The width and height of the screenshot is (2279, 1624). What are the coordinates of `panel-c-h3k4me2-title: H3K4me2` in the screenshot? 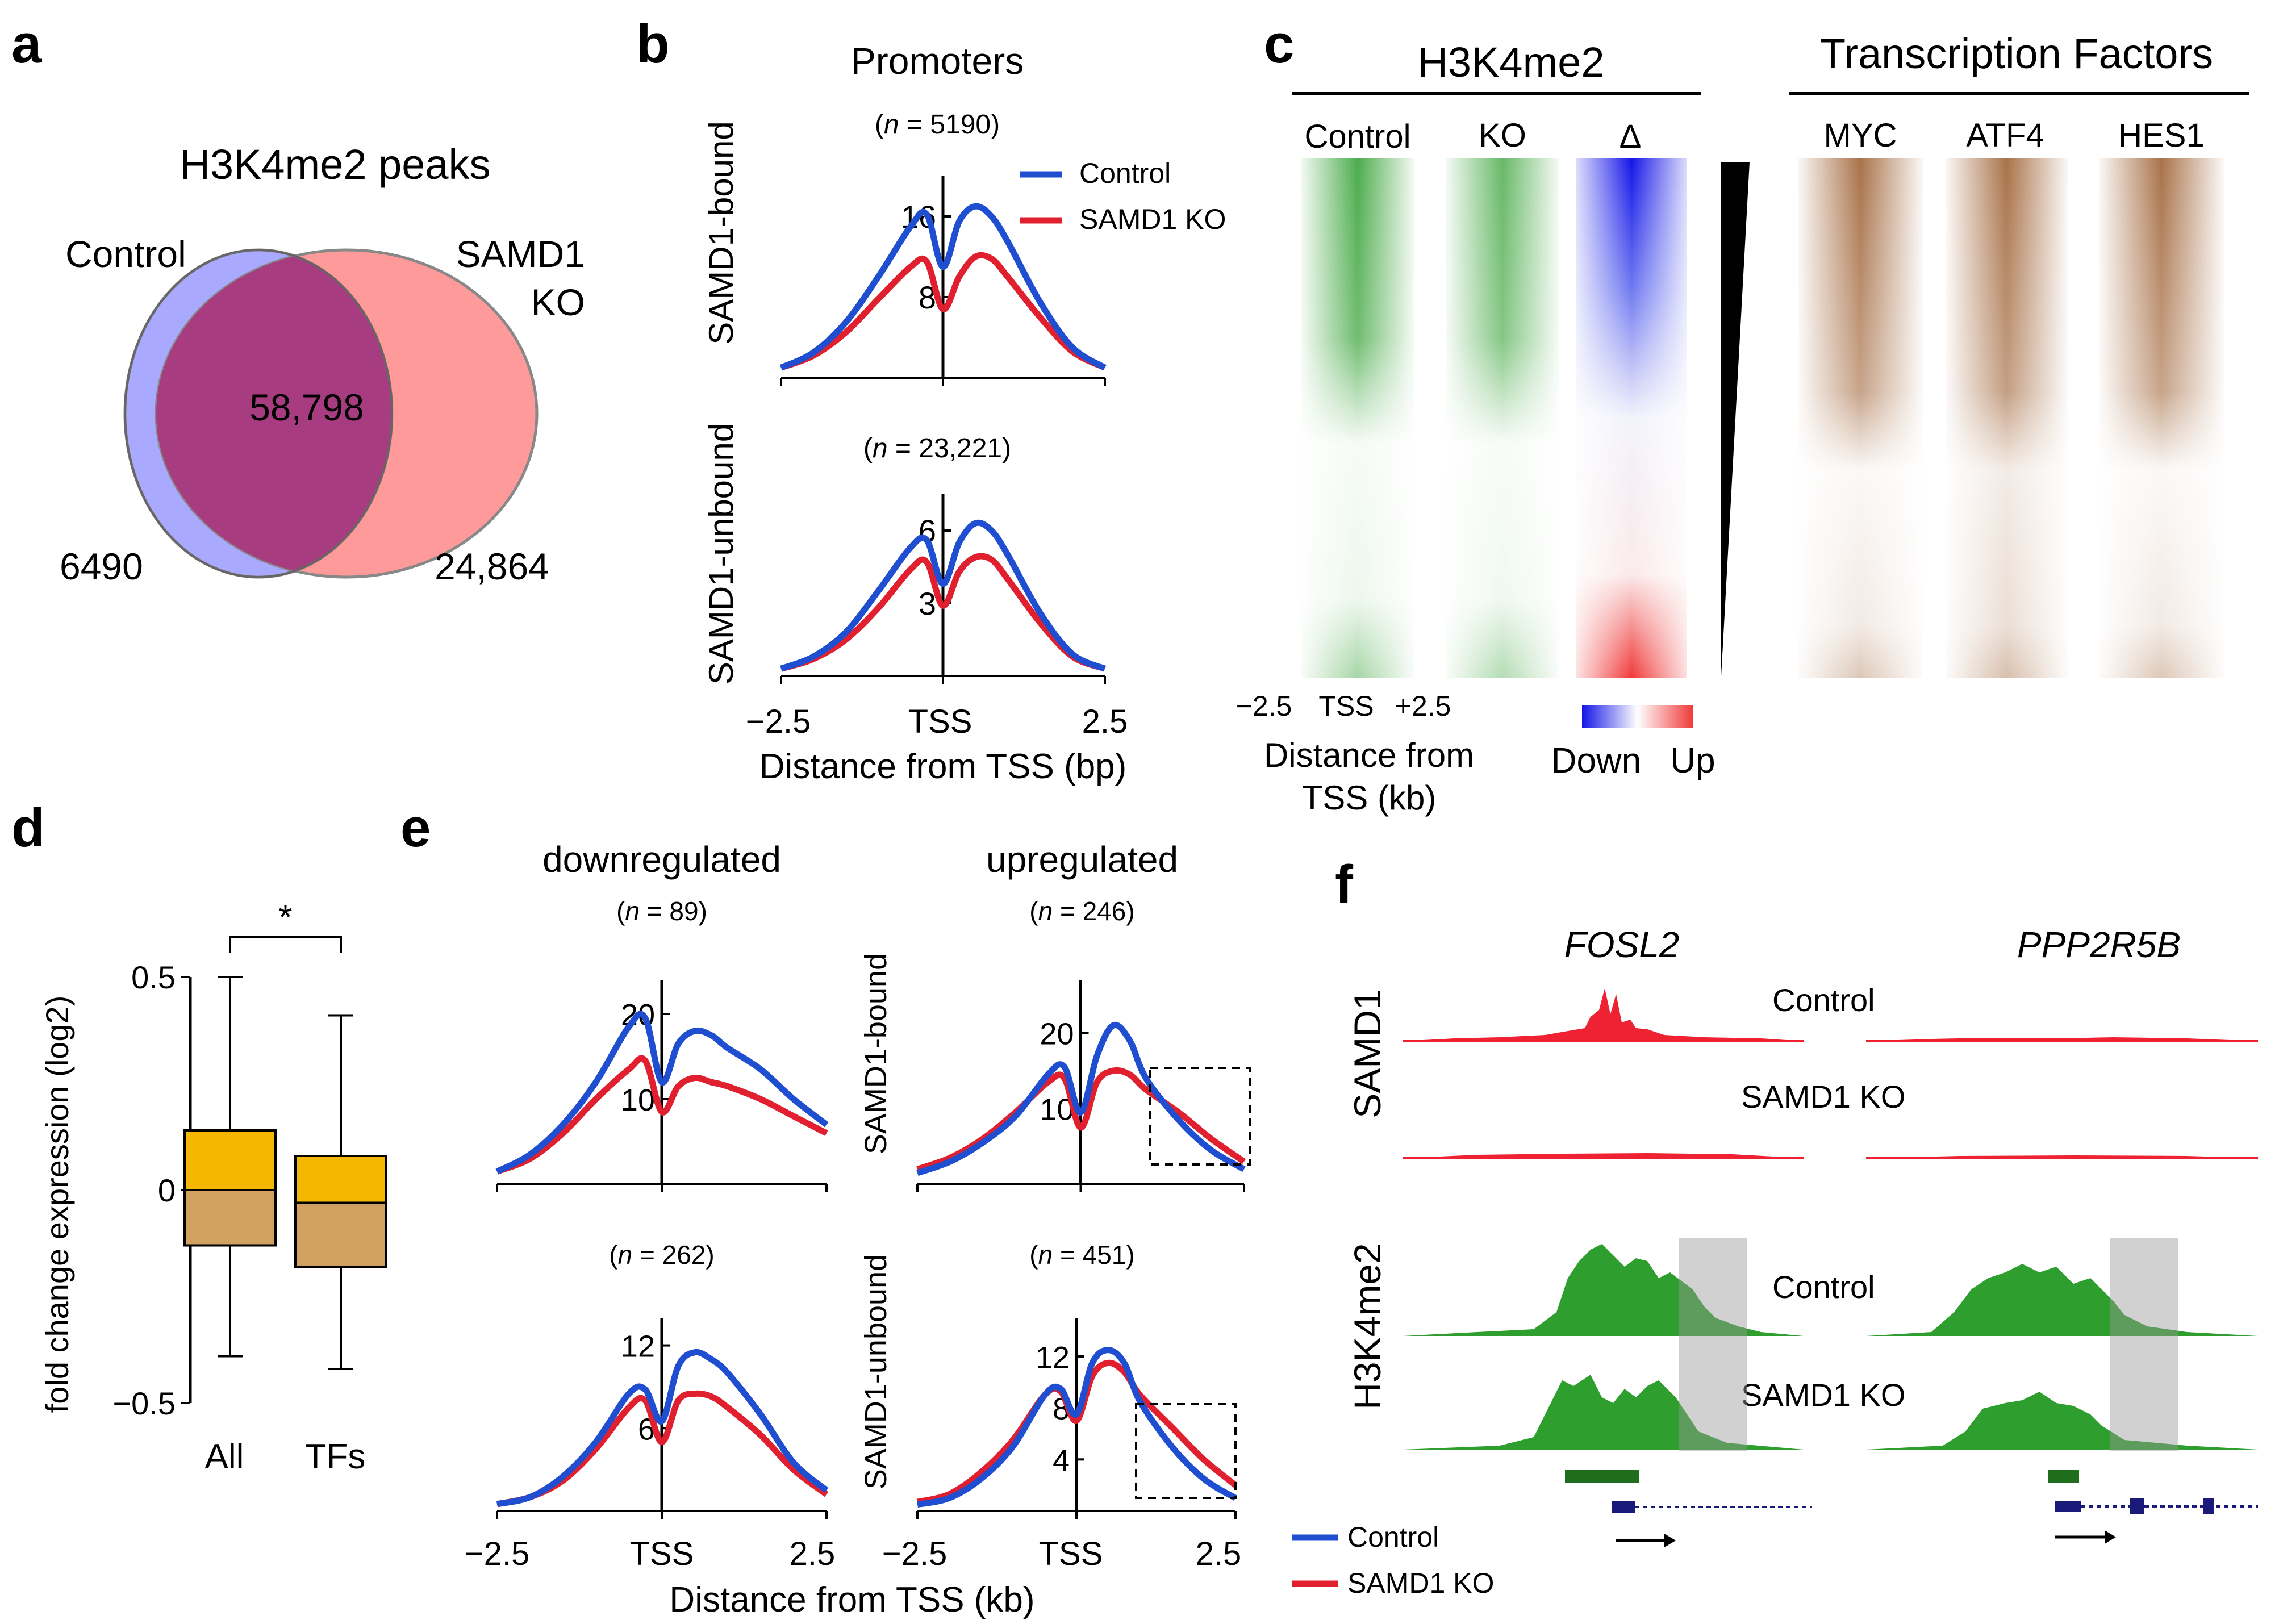 It's located at (1510, 62).